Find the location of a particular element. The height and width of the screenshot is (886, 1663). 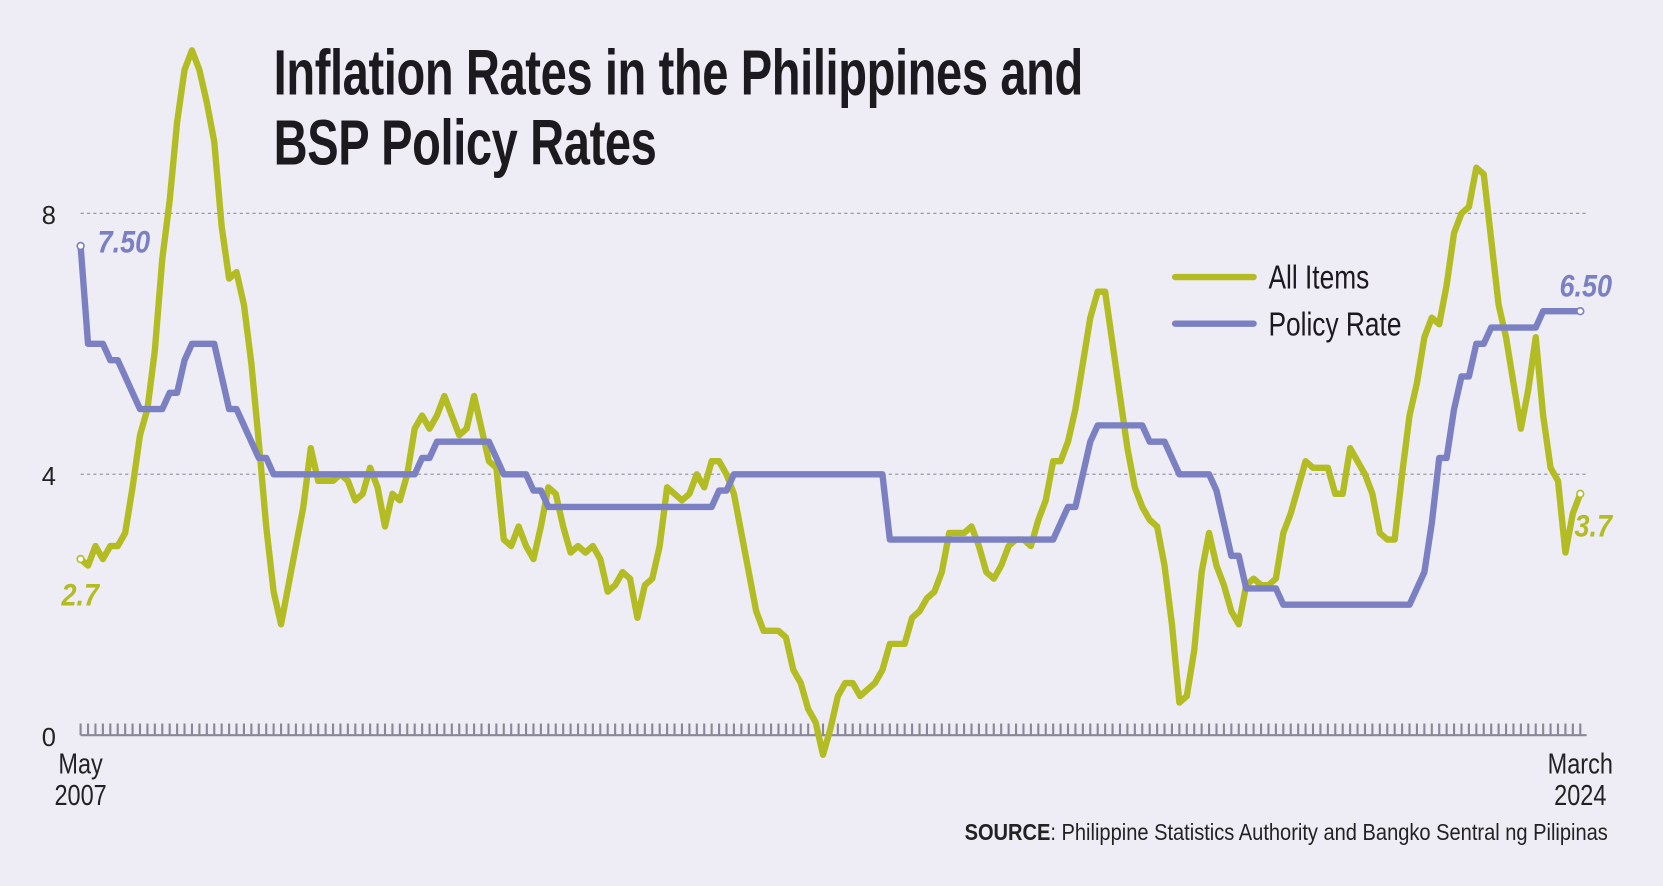

x-tick-label: March 2024 is located at coordinates (1580, 779).